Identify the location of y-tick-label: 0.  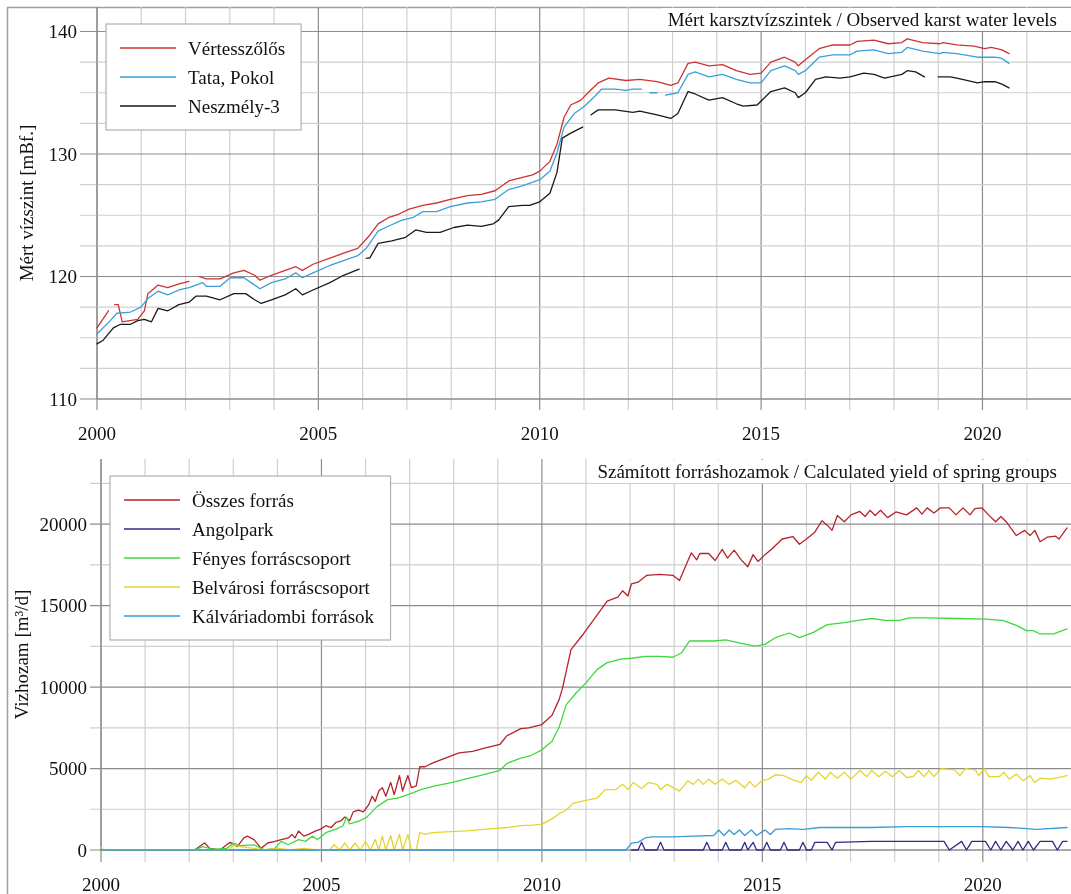
(82, 850).